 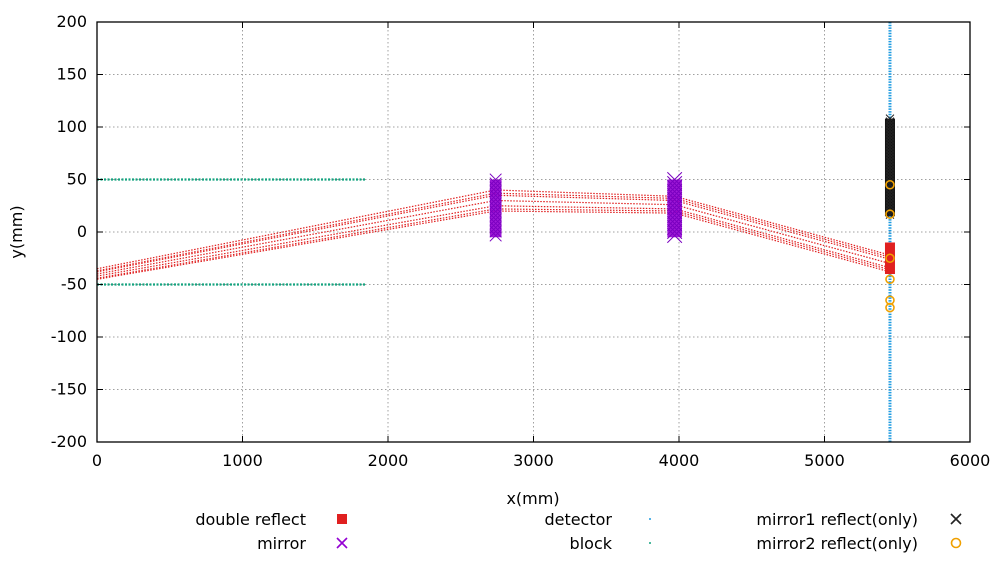 What do you see at coordinates (250, 519) in the screenshot?
I see `legend-label: double reflect` at bounding box center [250, 519].